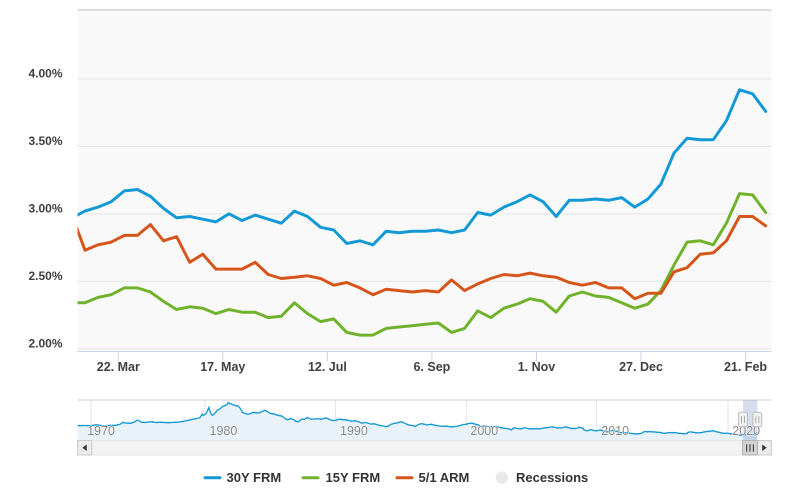 The image size is (800, 503). Describe the element at coordinates (101, 431) in the screenshot. I see `svg-text: 1970` at that location.